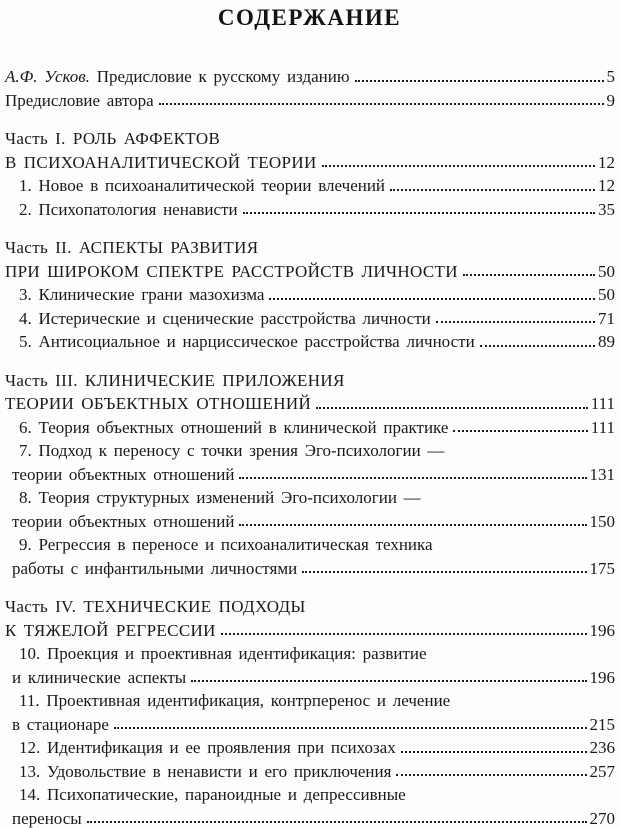 Image resolution: width=620 pixels, height=828 pixels. I want to click on page-number: 215, so click(602, 724).